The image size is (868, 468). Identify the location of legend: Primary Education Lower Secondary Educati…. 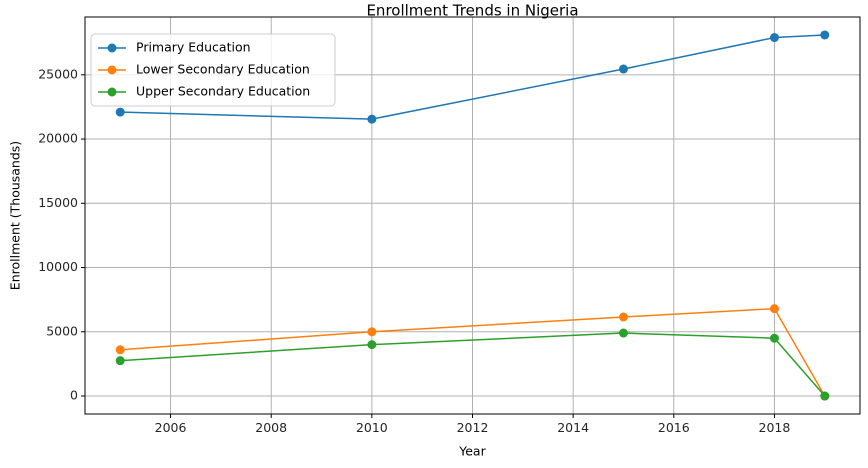
(213, 70).